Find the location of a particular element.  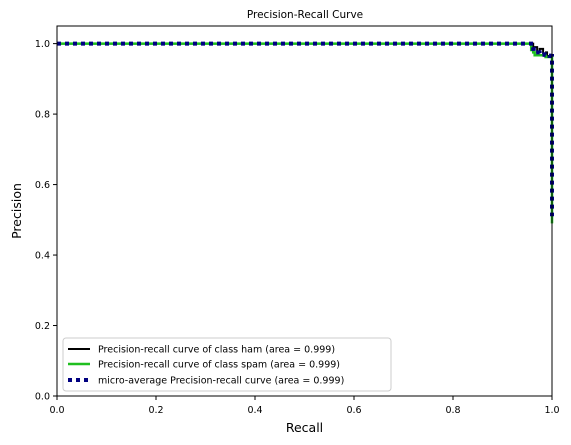

y-tick-label: 0.8 is located at coordinates (42, 115).